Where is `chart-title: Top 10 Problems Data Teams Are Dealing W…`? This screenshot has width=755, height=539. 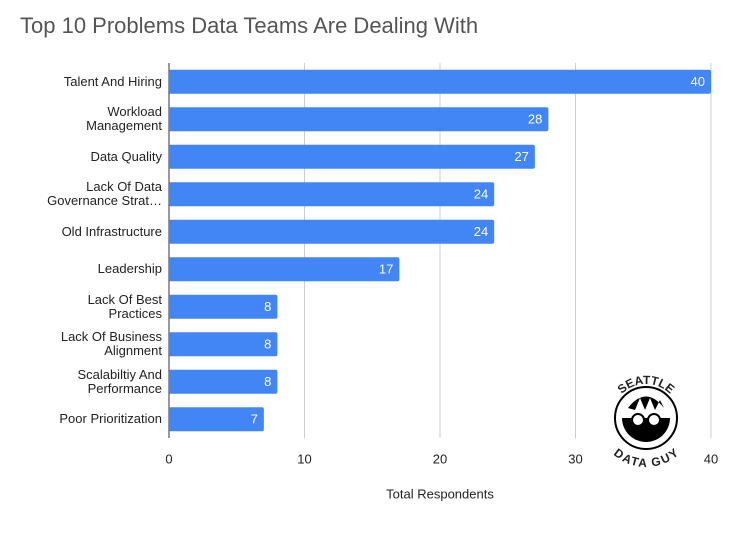
chart-title: Top 10 Problems Data Teams Are Dealing W… is located at coordinates (249, 25).